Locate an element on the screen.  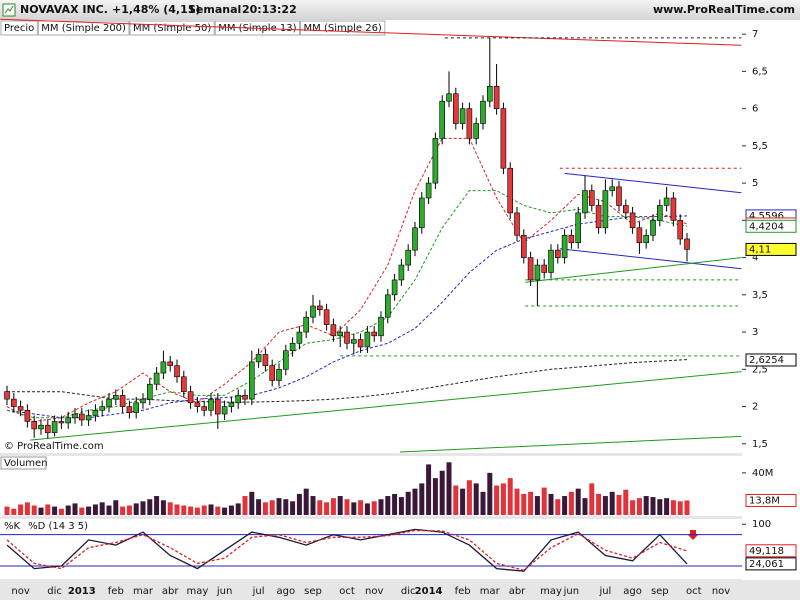
instrument: NOVAVAX INC. is located at coordinates (64, 9).